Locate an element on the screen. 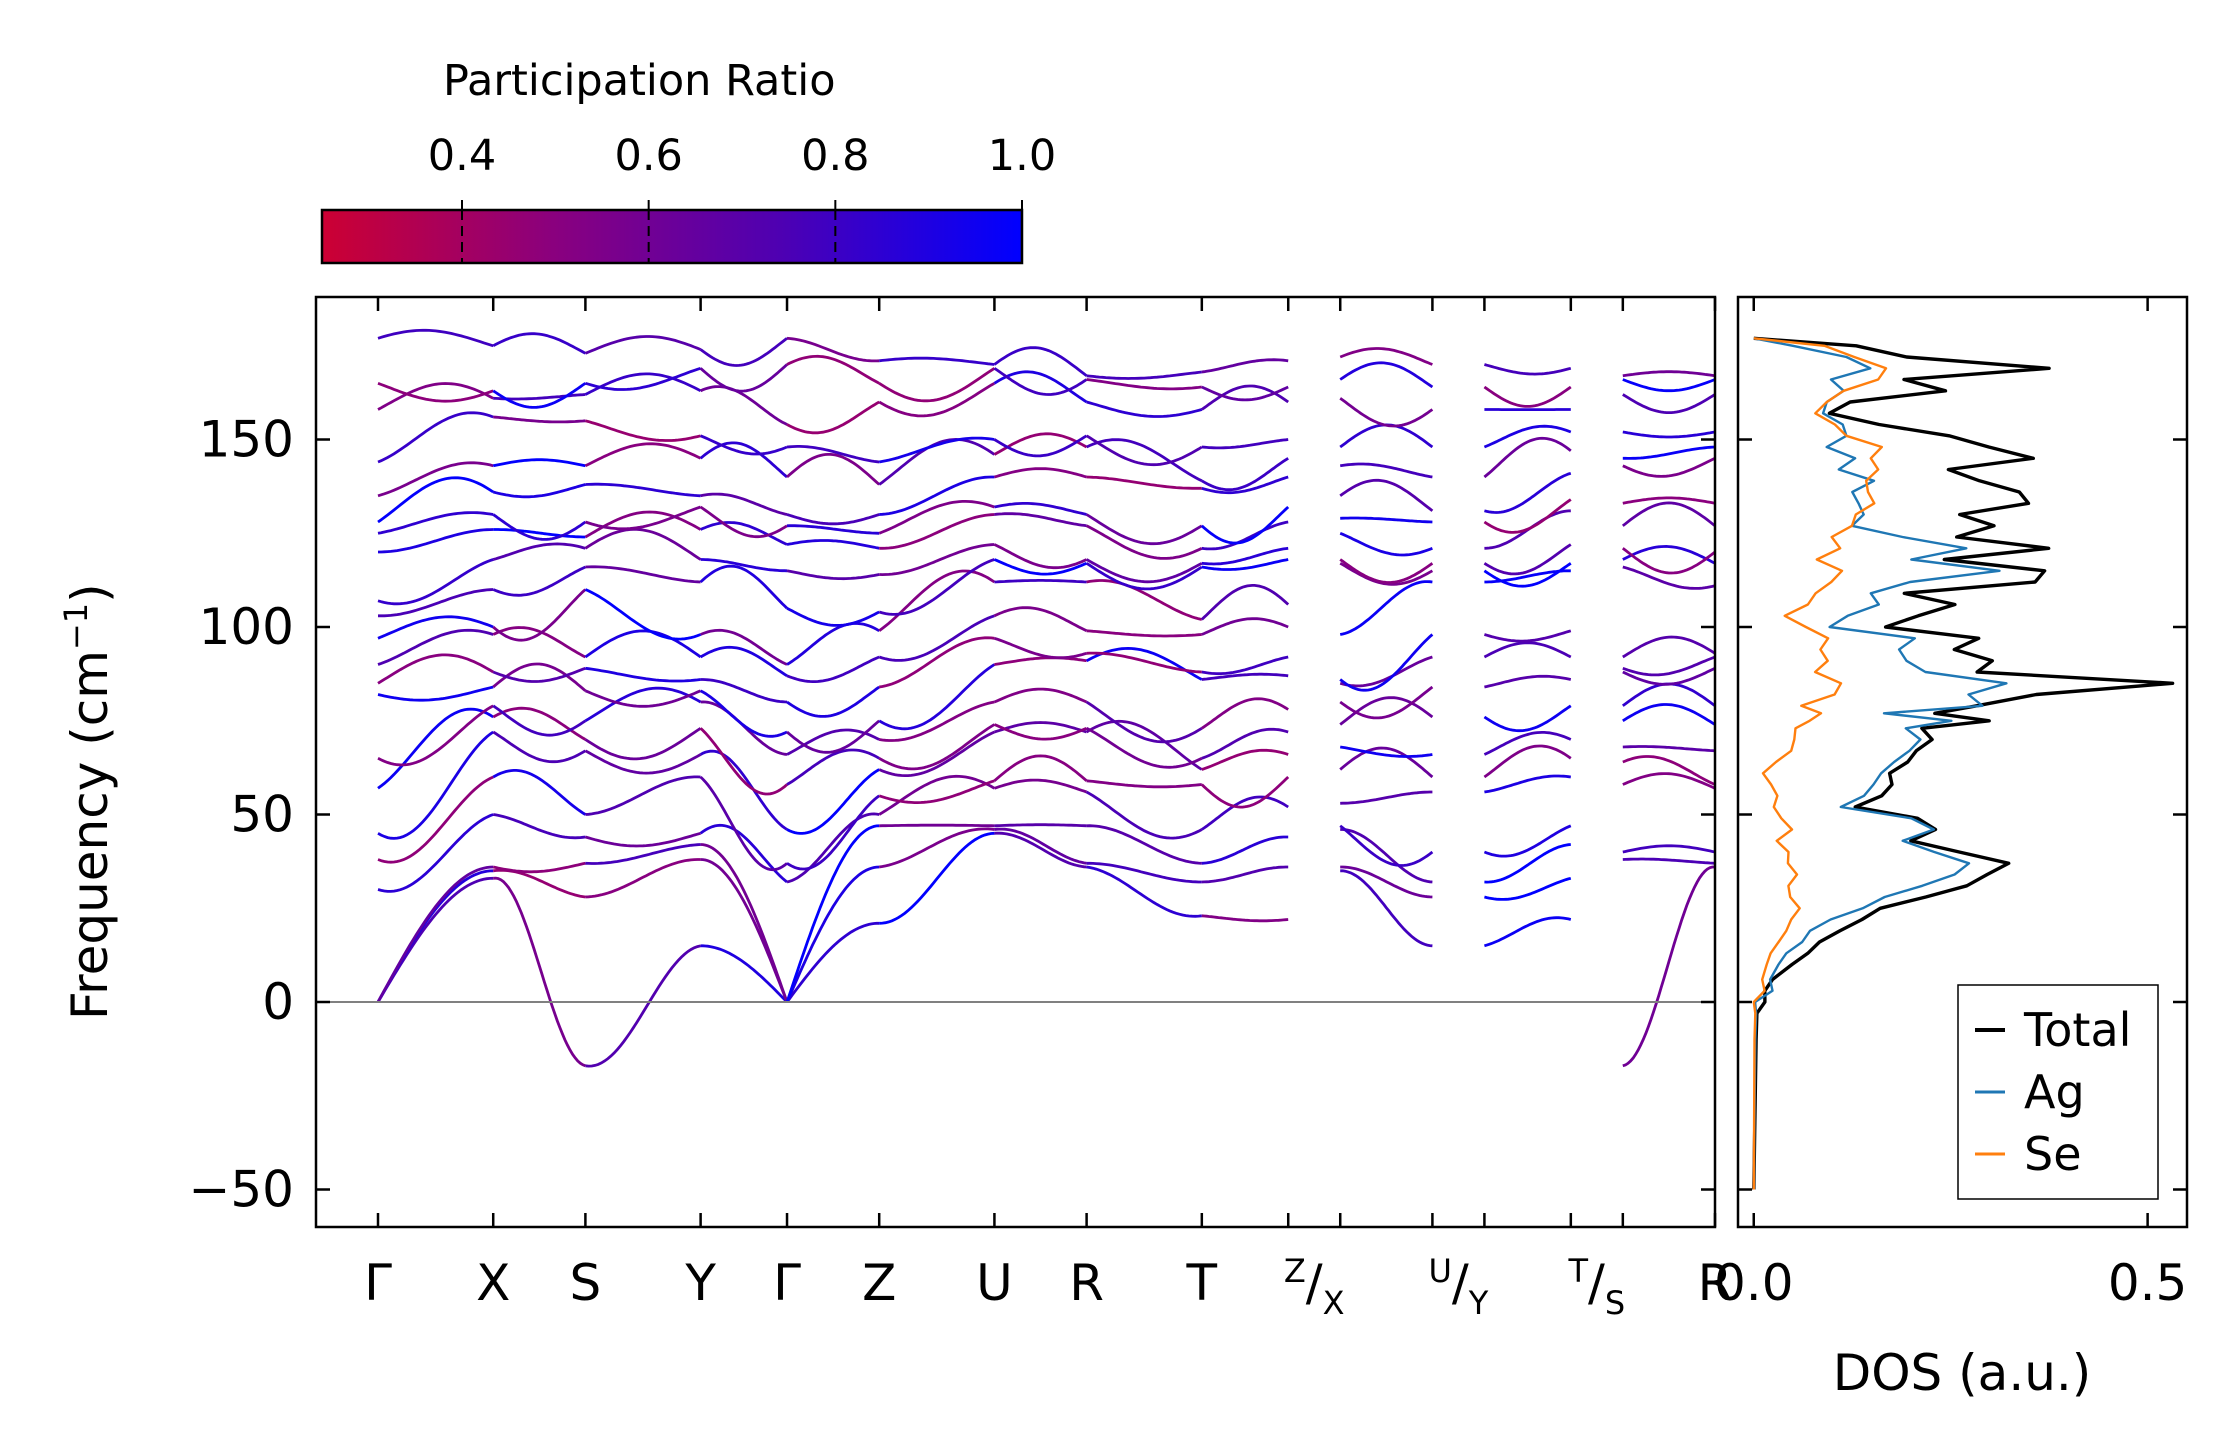  dos-xtick-label: 0.0 is located at coordinates (1754, 1283).